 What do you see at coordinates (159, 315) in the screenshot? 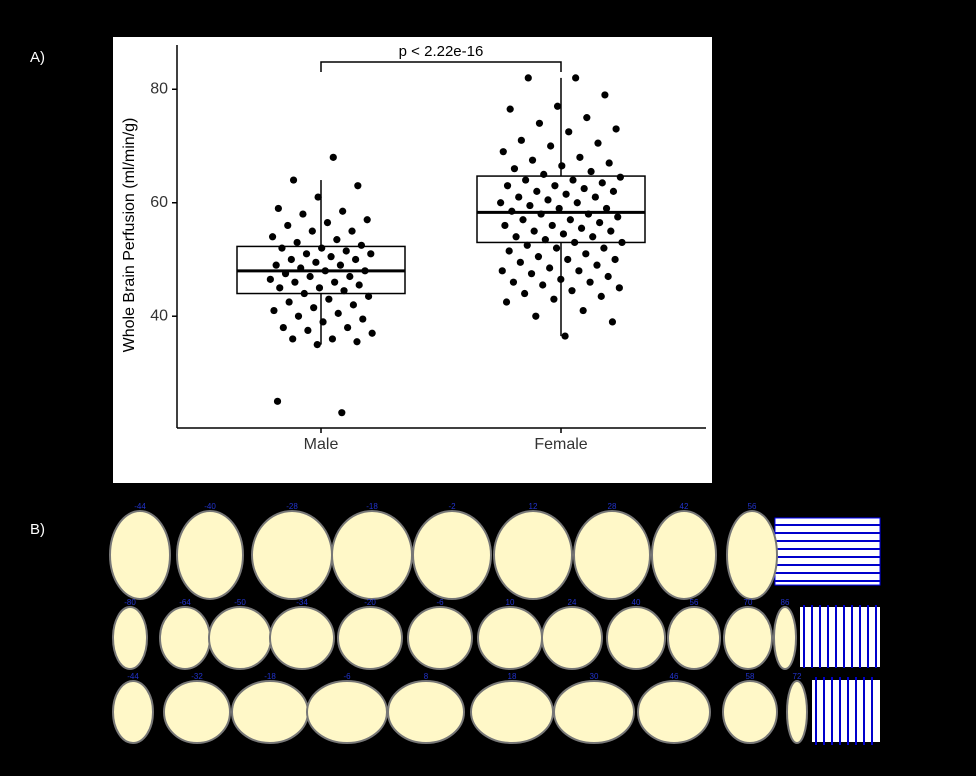
I see `y-tick-label: 40` at bounding box center [159, 315].